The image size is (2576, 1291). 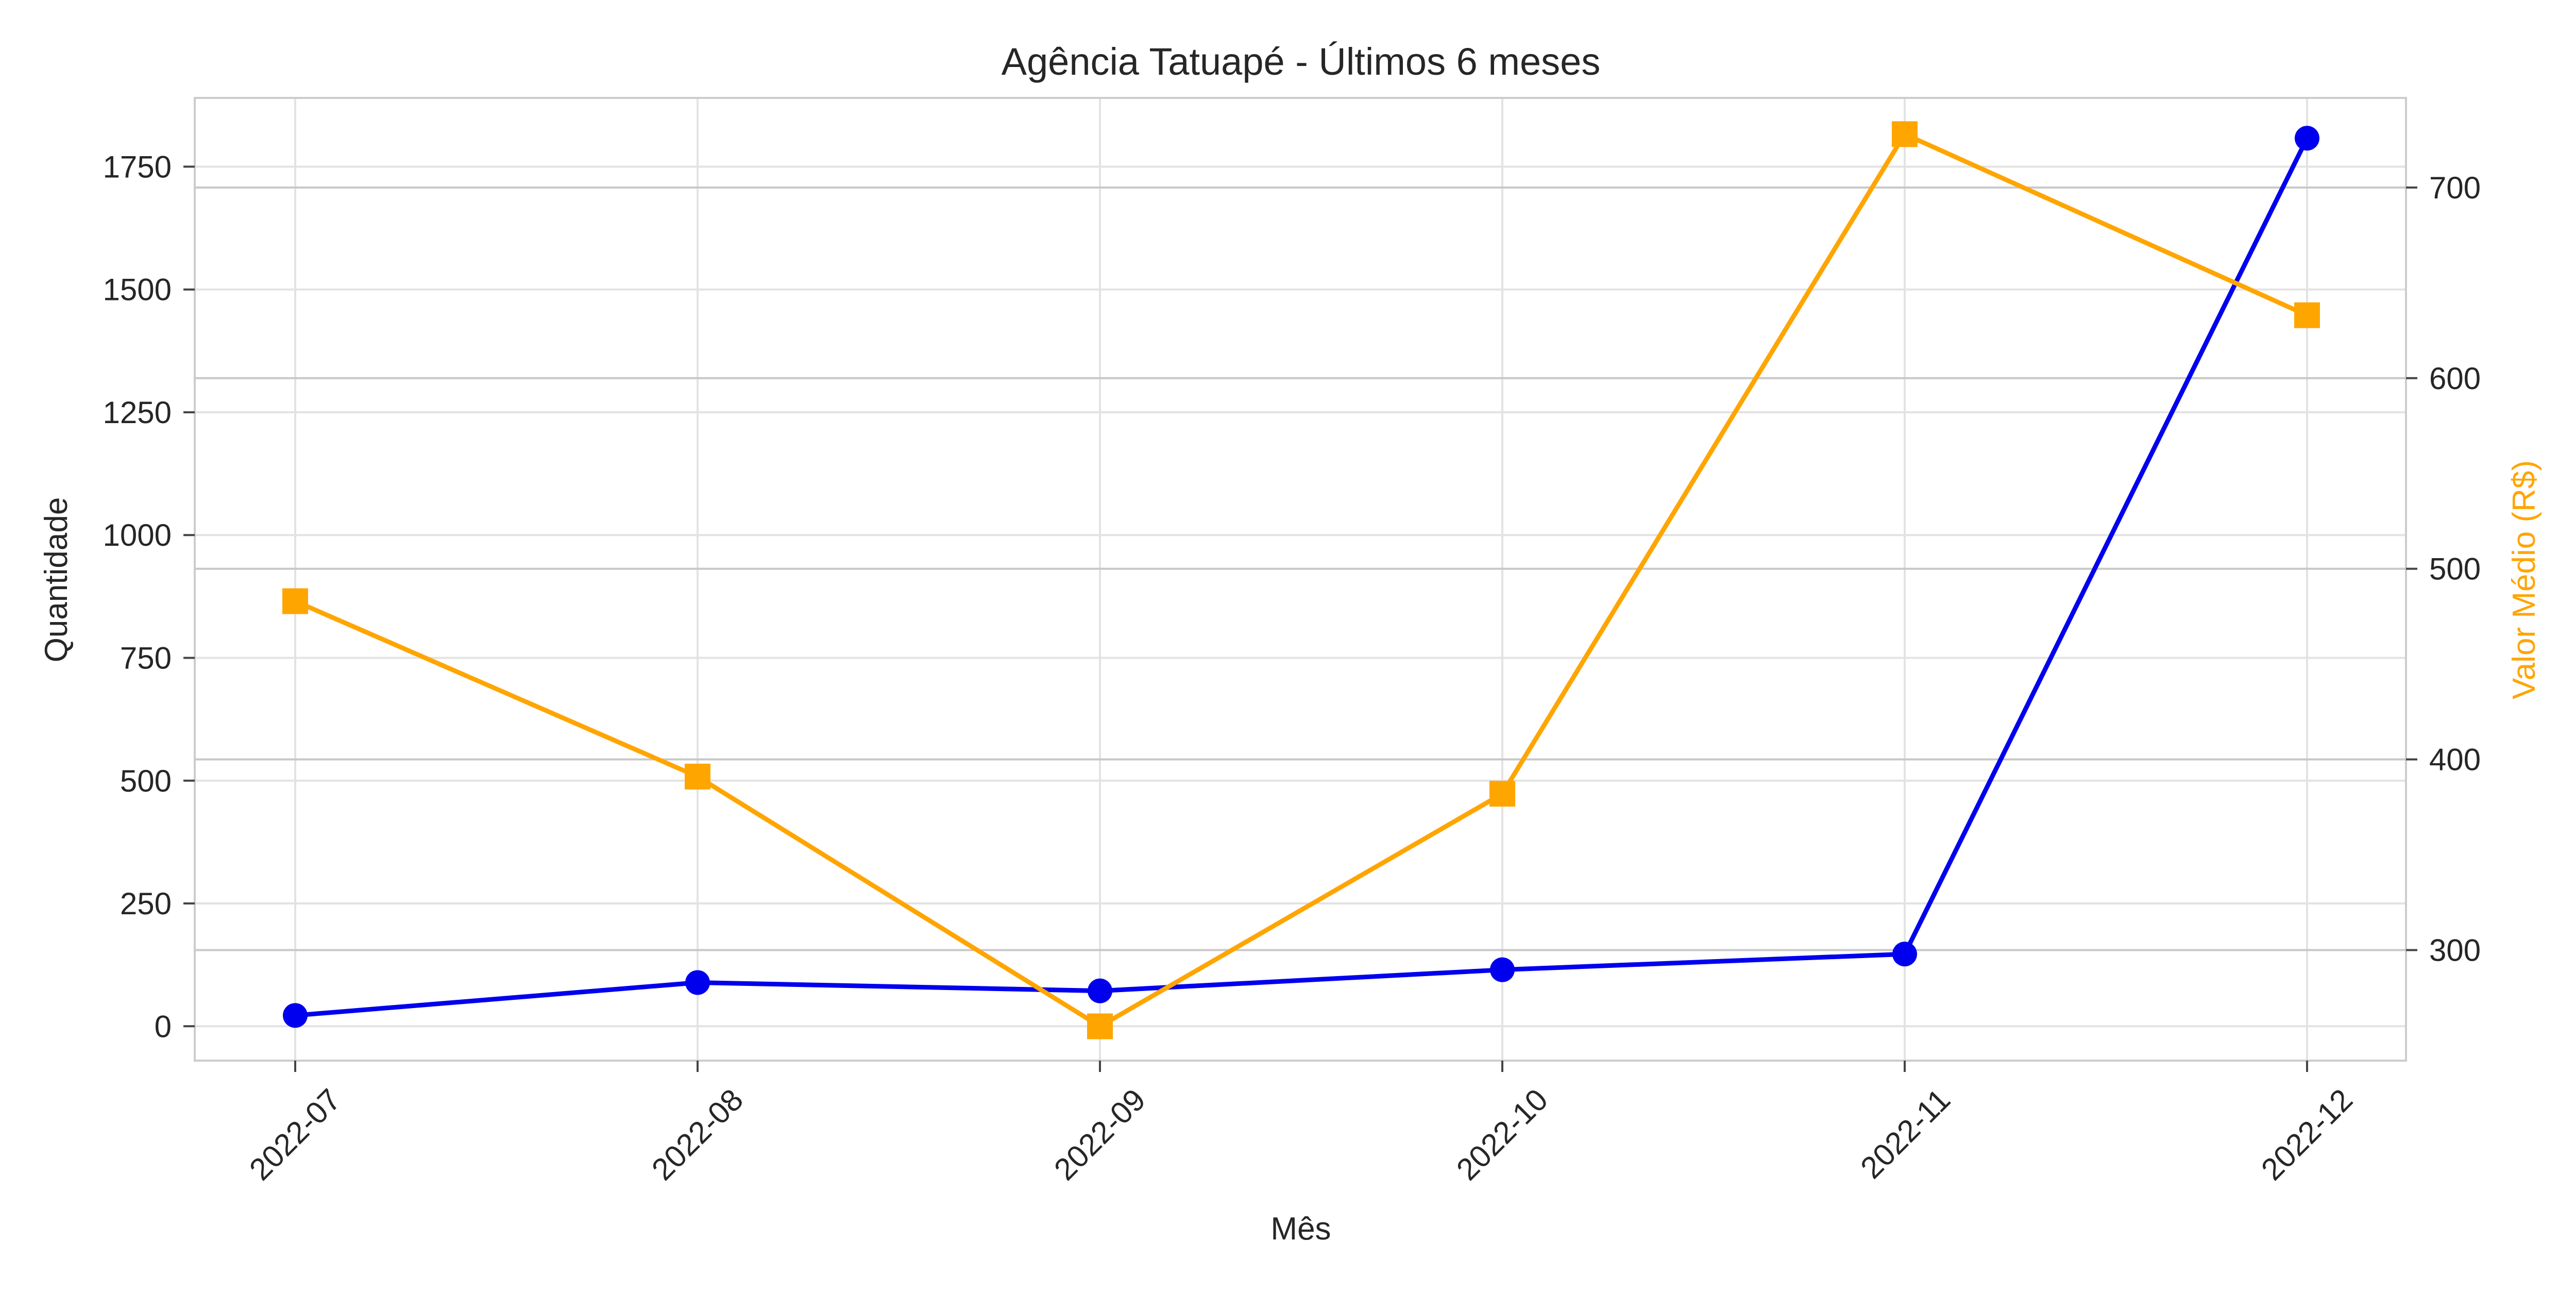 I want to click on y-tick-label: 0, so click(x=163, y=1026).